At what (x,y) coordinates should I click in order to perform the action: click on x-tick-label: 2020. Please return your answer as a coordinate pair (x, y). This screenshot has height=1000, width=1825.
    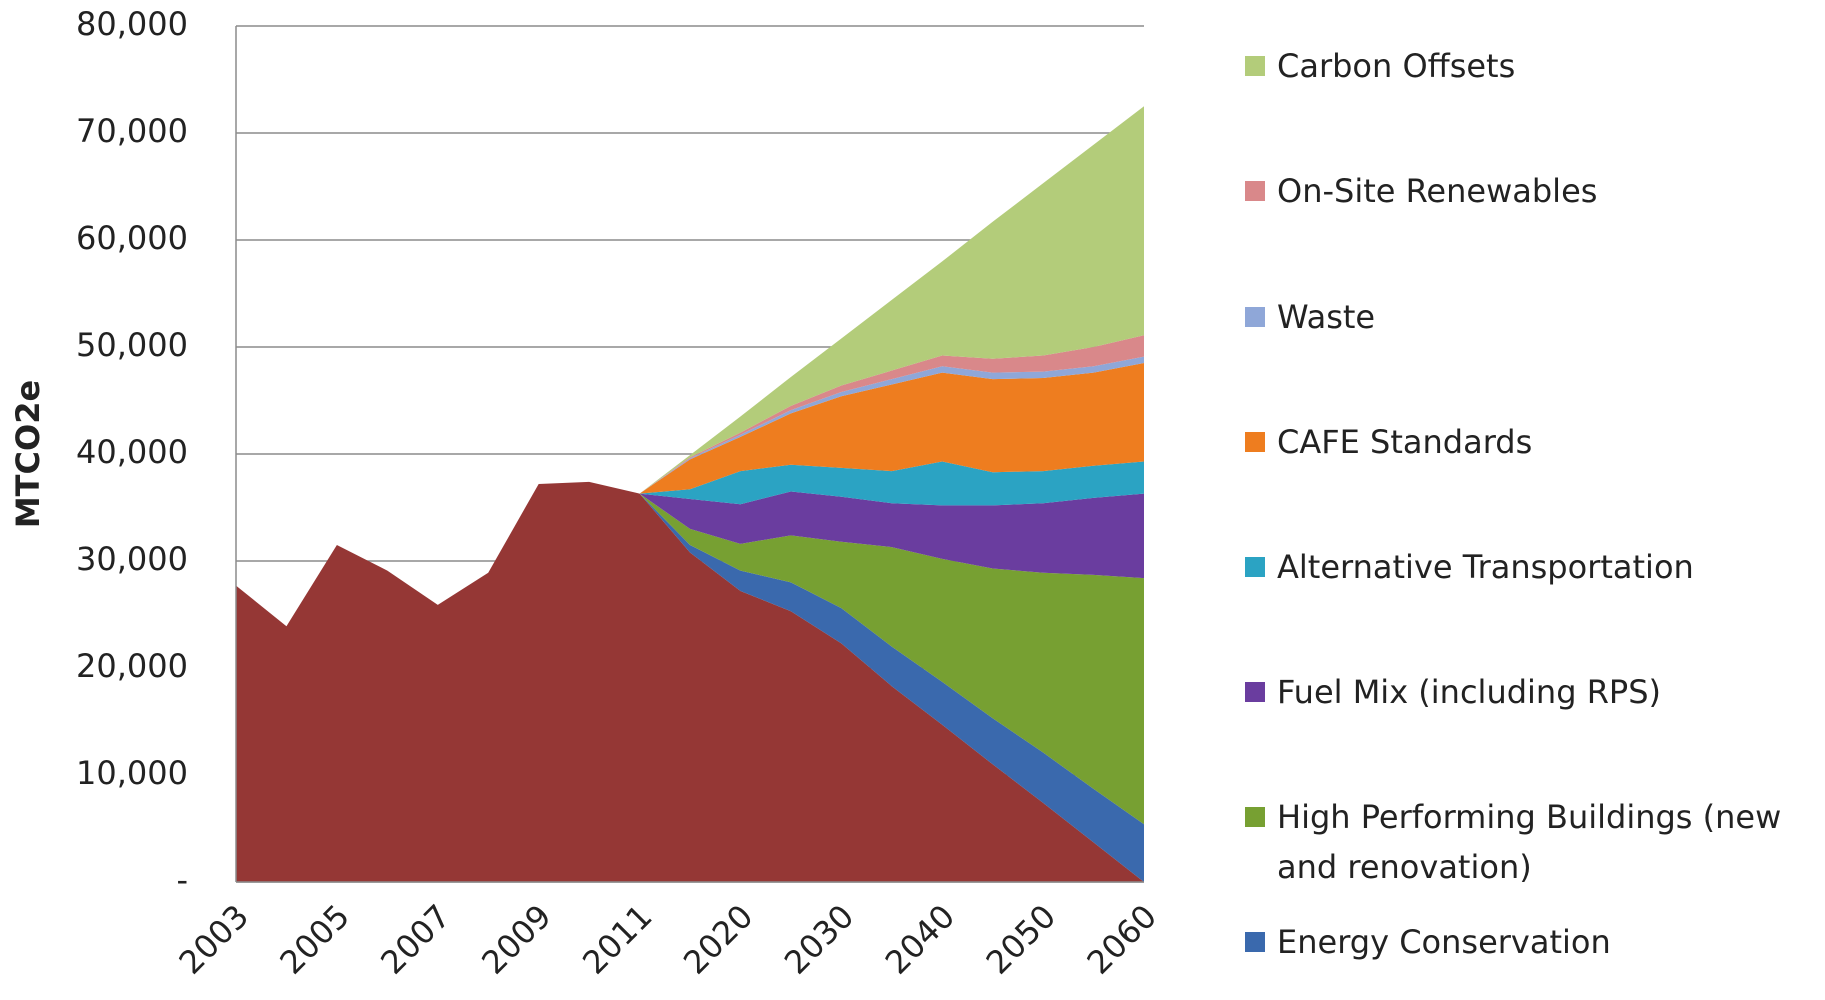
    Looking at the image, I should click on (718, 939).